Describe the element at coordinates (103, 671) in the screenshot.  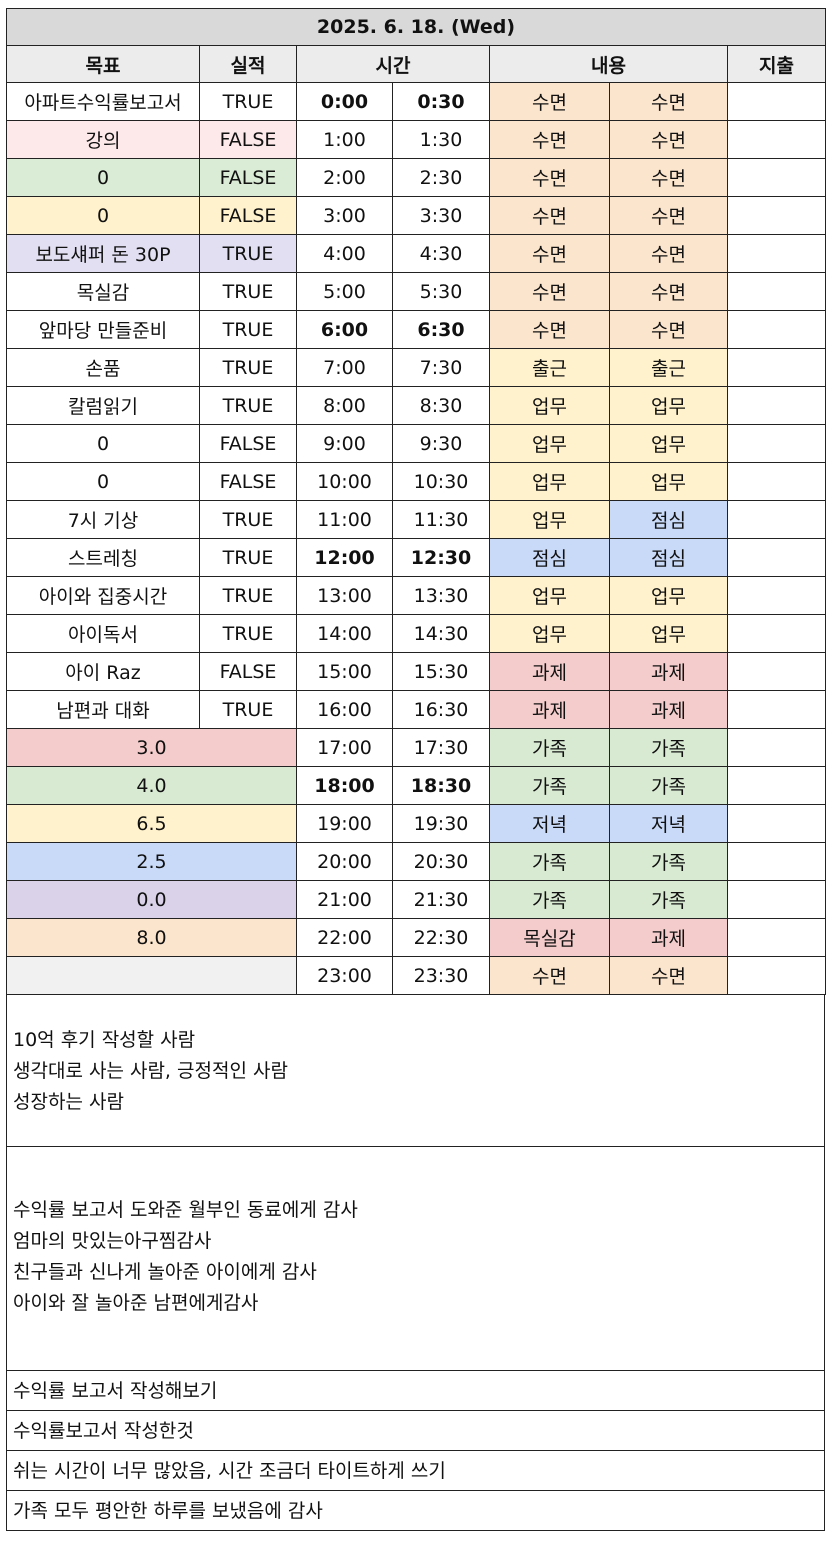
I see `goal-cell: 아이 Raz` at that location.